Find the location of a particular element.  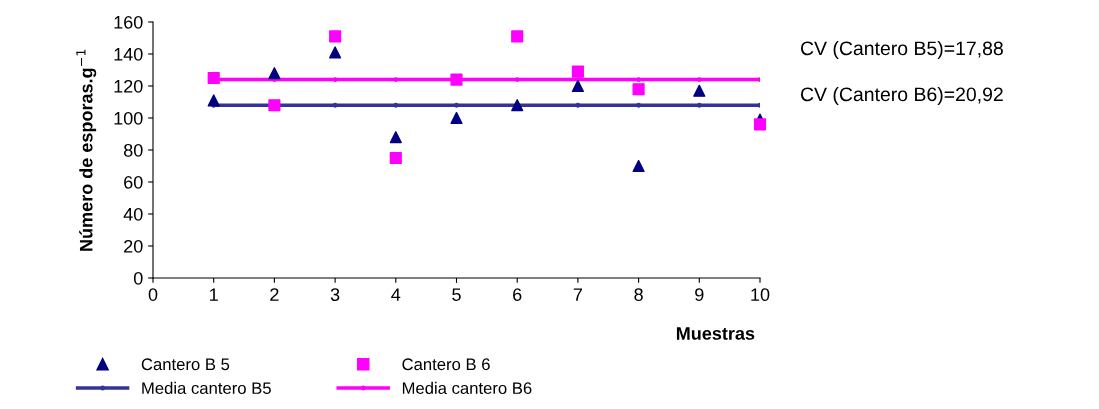

x-tick-label: 8 is located at coordinates (638, 294).